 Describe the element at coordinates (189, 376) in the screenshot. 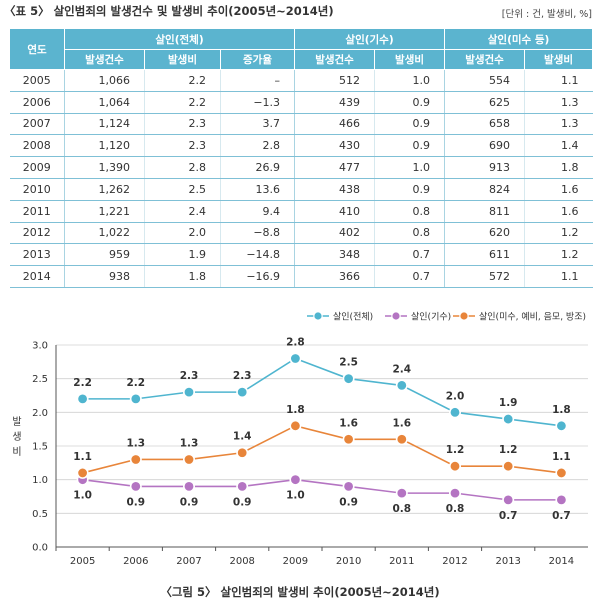

I see `data-label: 2.3` at that location.